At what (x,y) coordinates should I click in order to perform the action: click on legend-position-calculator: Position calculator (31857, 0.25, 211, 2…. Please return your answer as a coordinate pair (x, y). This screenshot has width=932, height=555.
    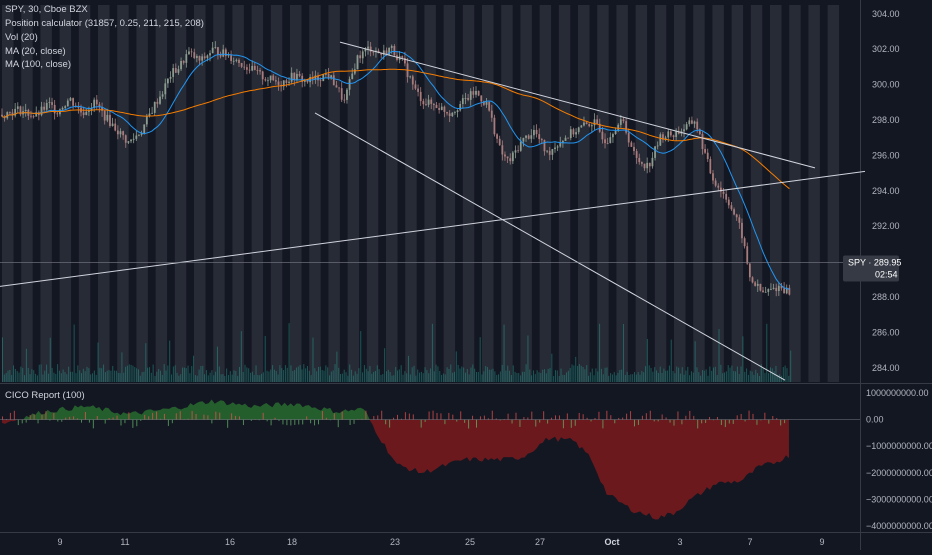
    Looking at the image, I should click on (104, 23).